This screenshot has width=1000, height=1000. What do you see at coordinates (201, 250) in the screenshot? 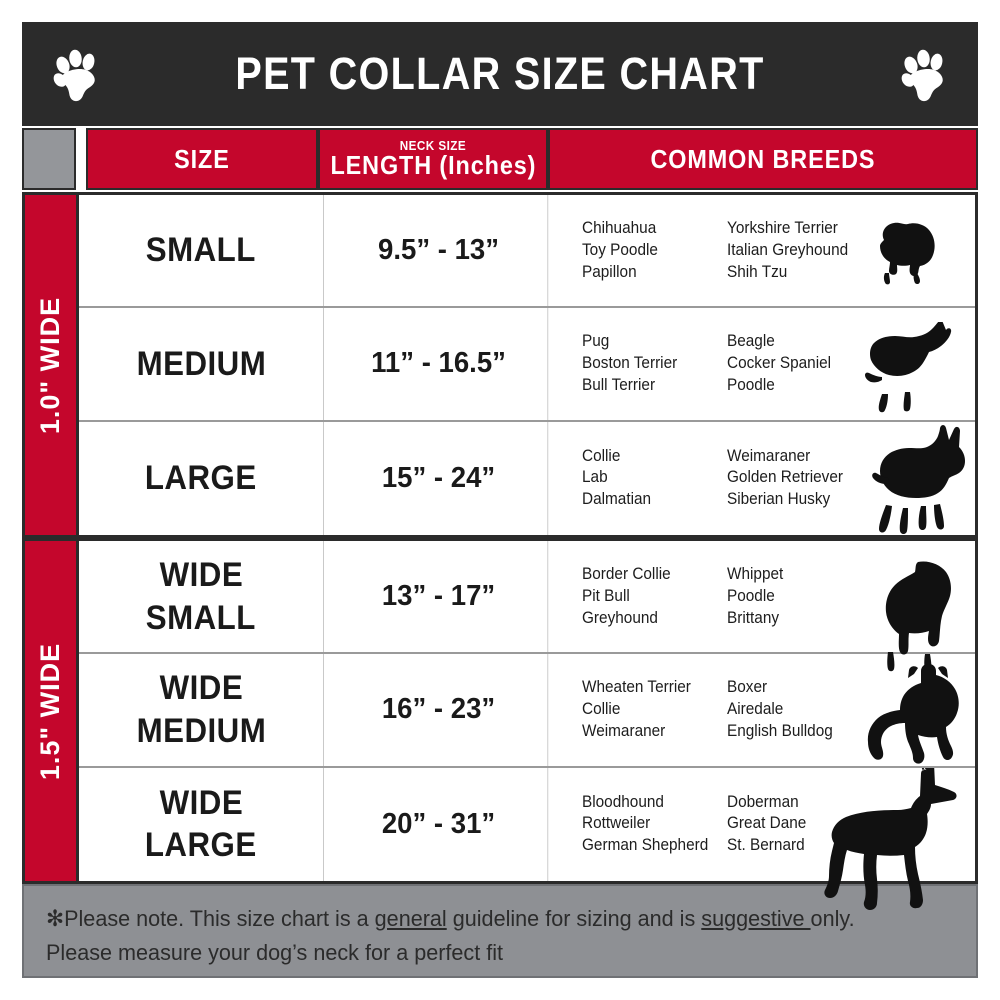
I see `size-label: SMALL` at bounding box center [201, 250].